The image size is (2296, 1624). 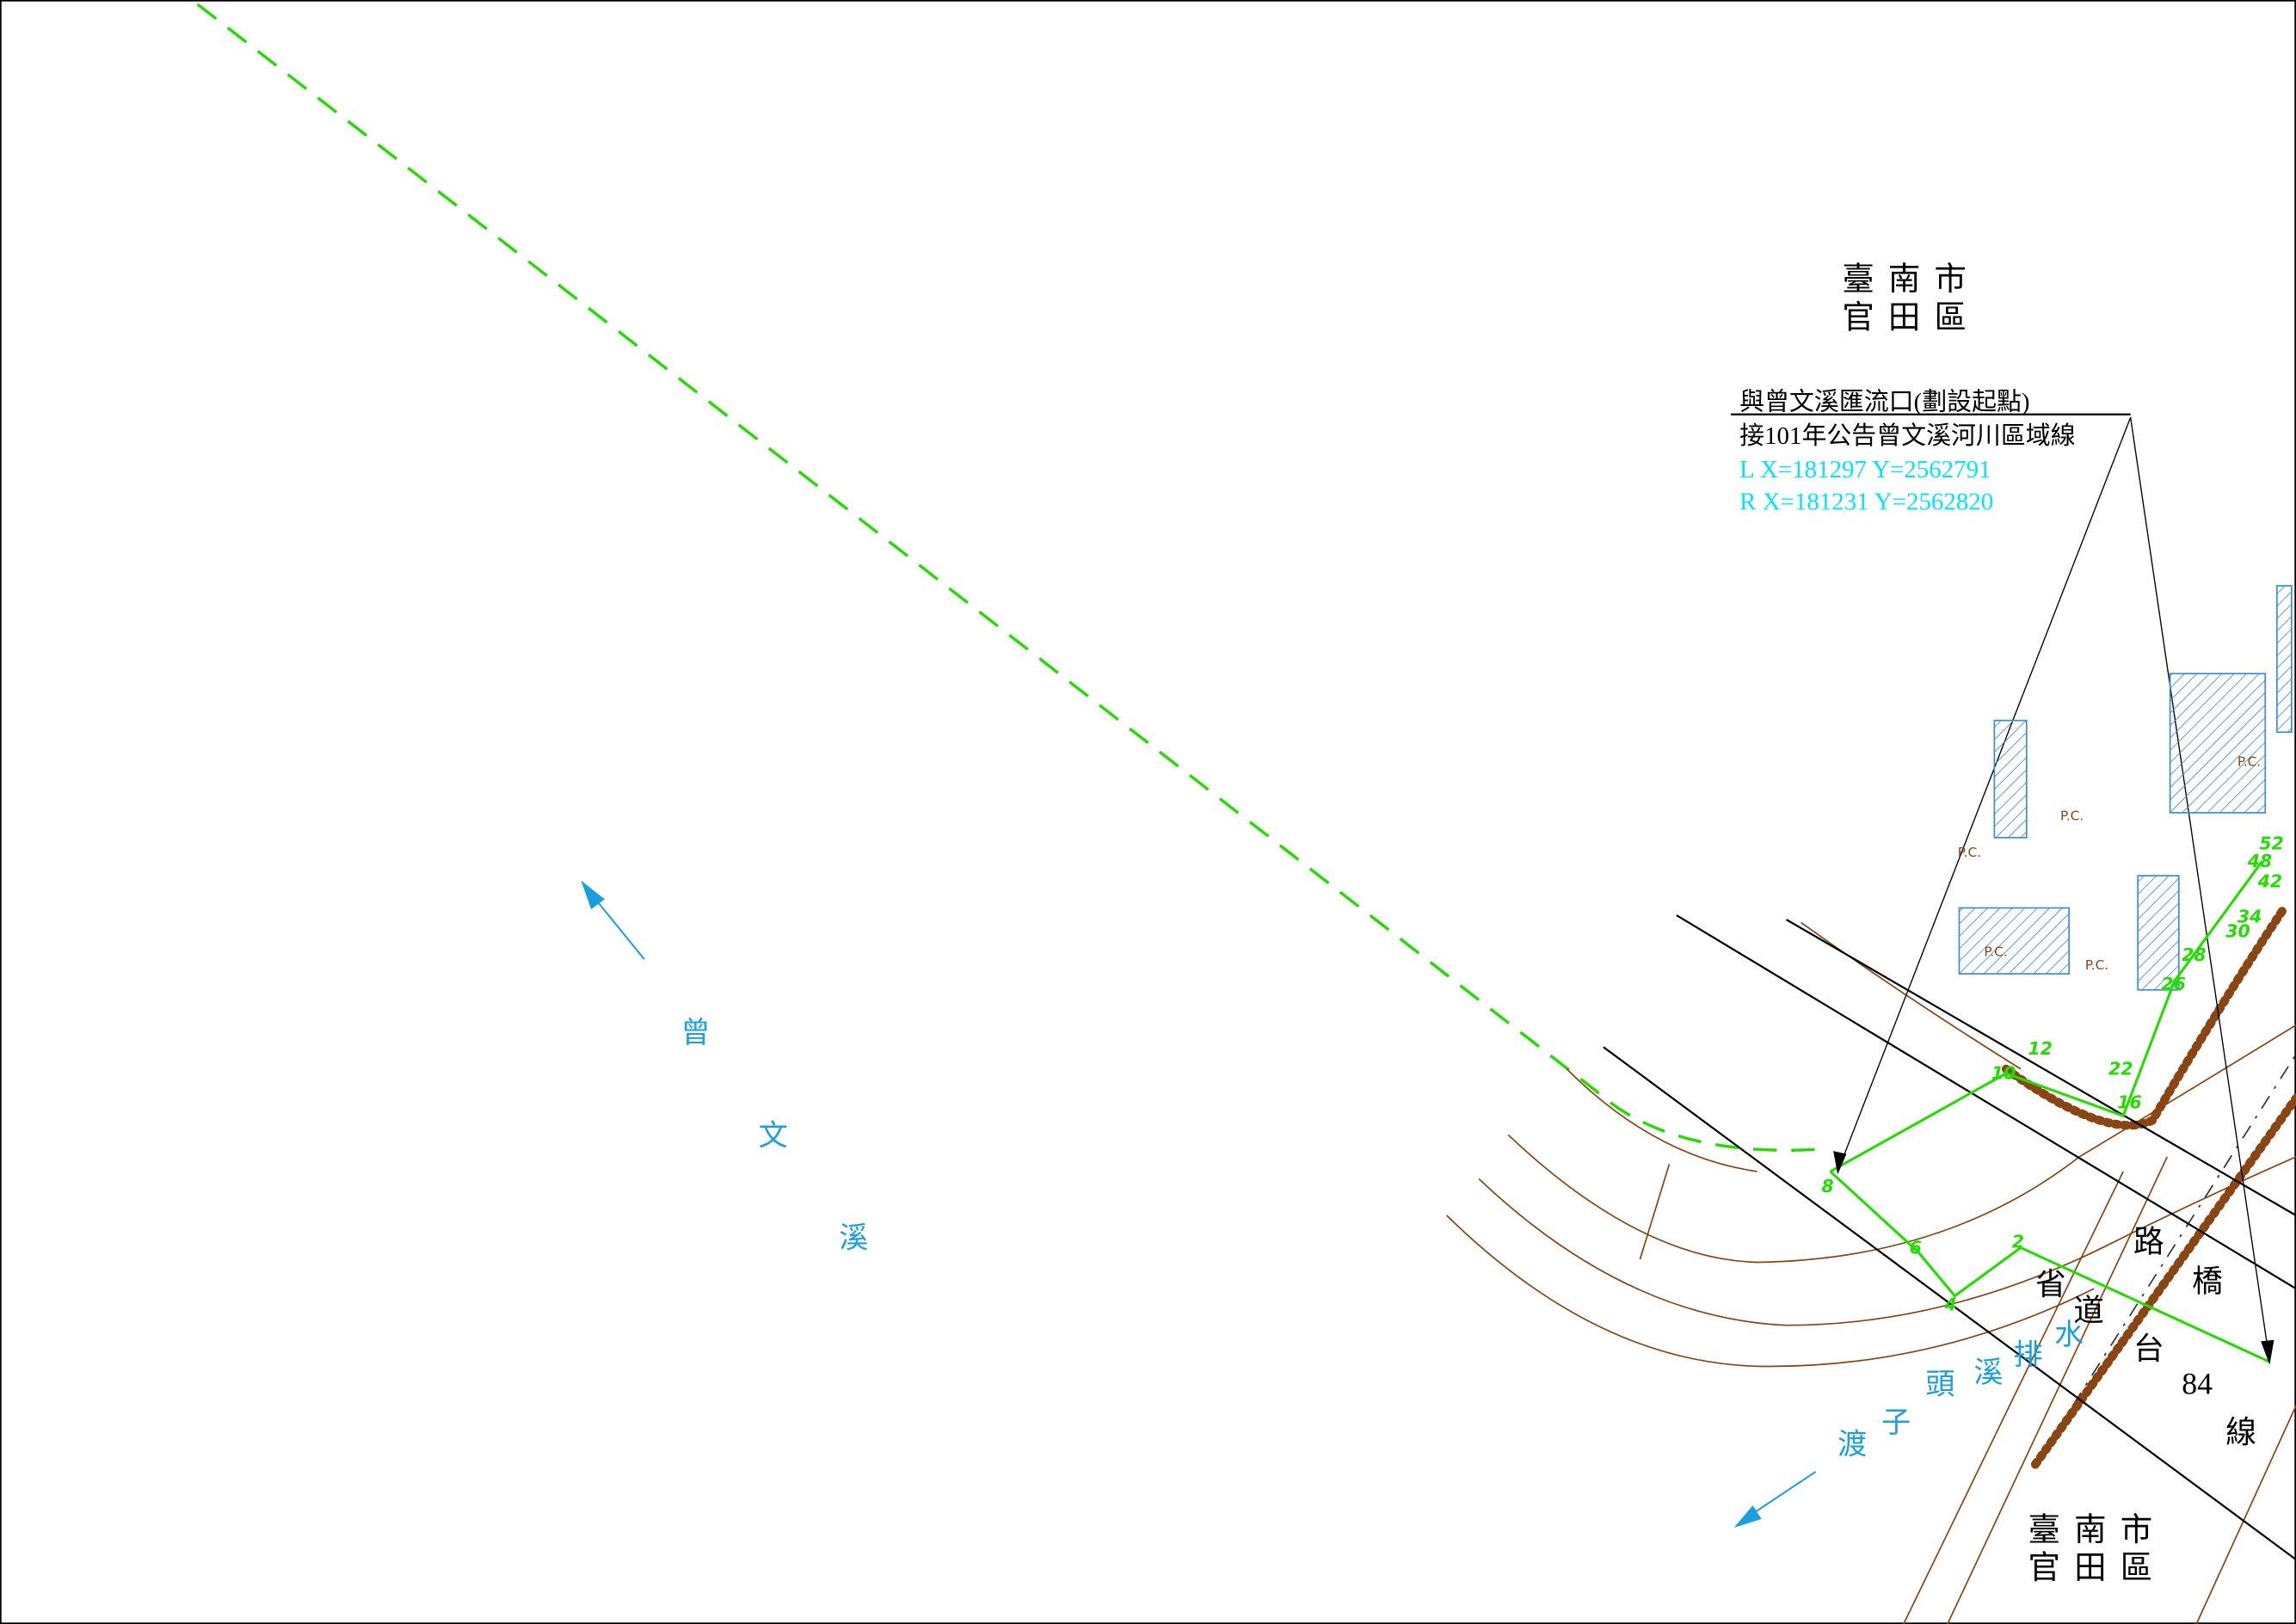 What do you see at coordinates (1907, 436) in the screenshot?
I see `note-subtitle: 接101年公告曾文溪河川區域線` at bounding box center [1907, 436].